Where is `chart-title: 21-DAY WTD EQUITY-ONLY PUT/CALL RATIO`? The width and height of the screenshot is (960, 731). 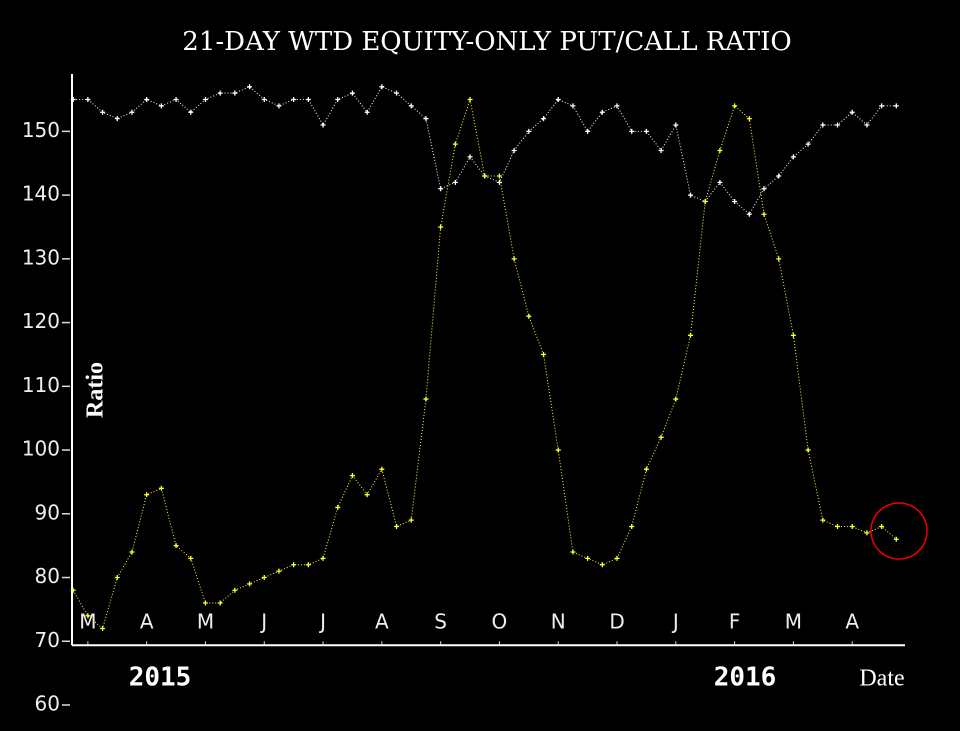
chart-title: 21-DAY WTD EQUITY-ONLY PUT/CALL RATIO is located at coordinates (486, 42).